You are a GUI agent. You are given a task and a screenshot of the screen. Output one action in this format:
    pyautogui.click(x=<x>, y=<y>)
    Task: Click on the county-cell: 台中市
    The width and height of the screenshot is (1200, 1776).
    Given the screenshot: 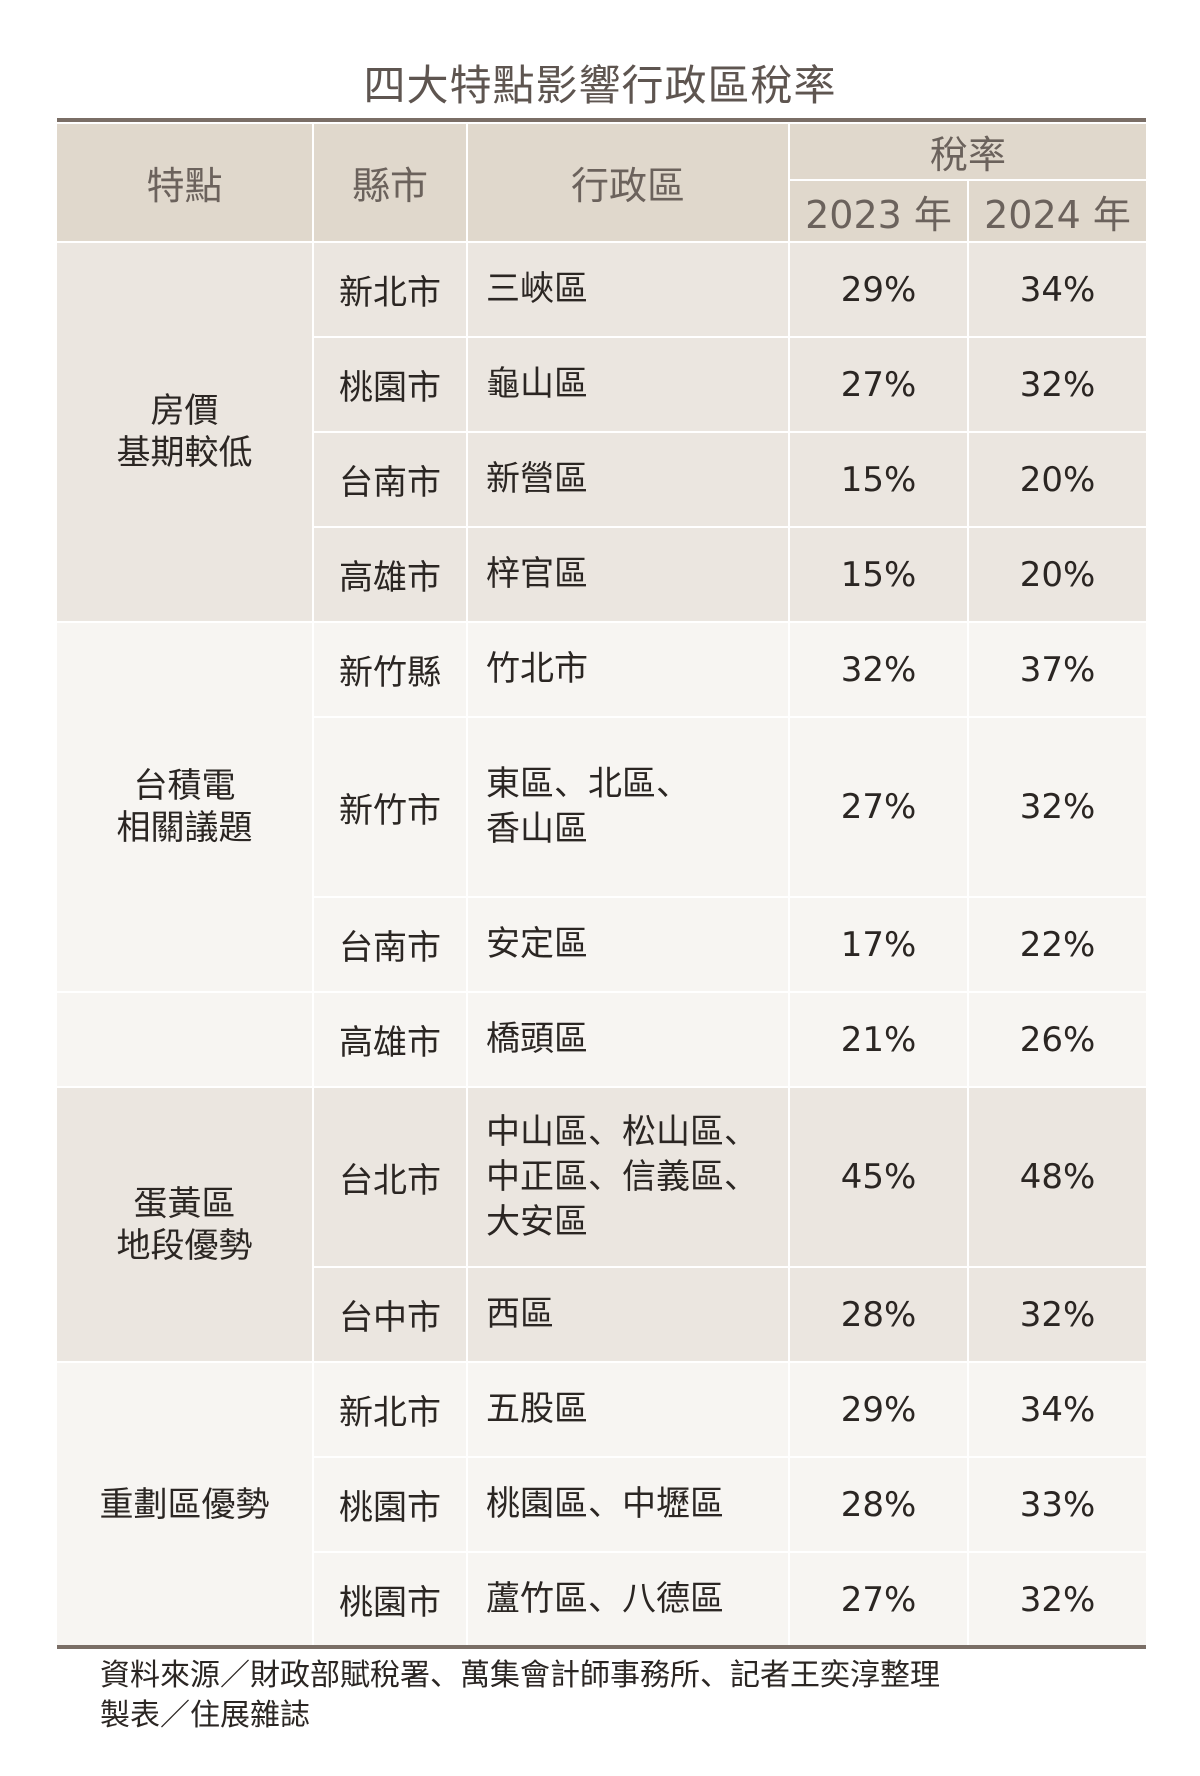 What is the action you would take?
    pyautogui.click(x=390, y=1314)
    